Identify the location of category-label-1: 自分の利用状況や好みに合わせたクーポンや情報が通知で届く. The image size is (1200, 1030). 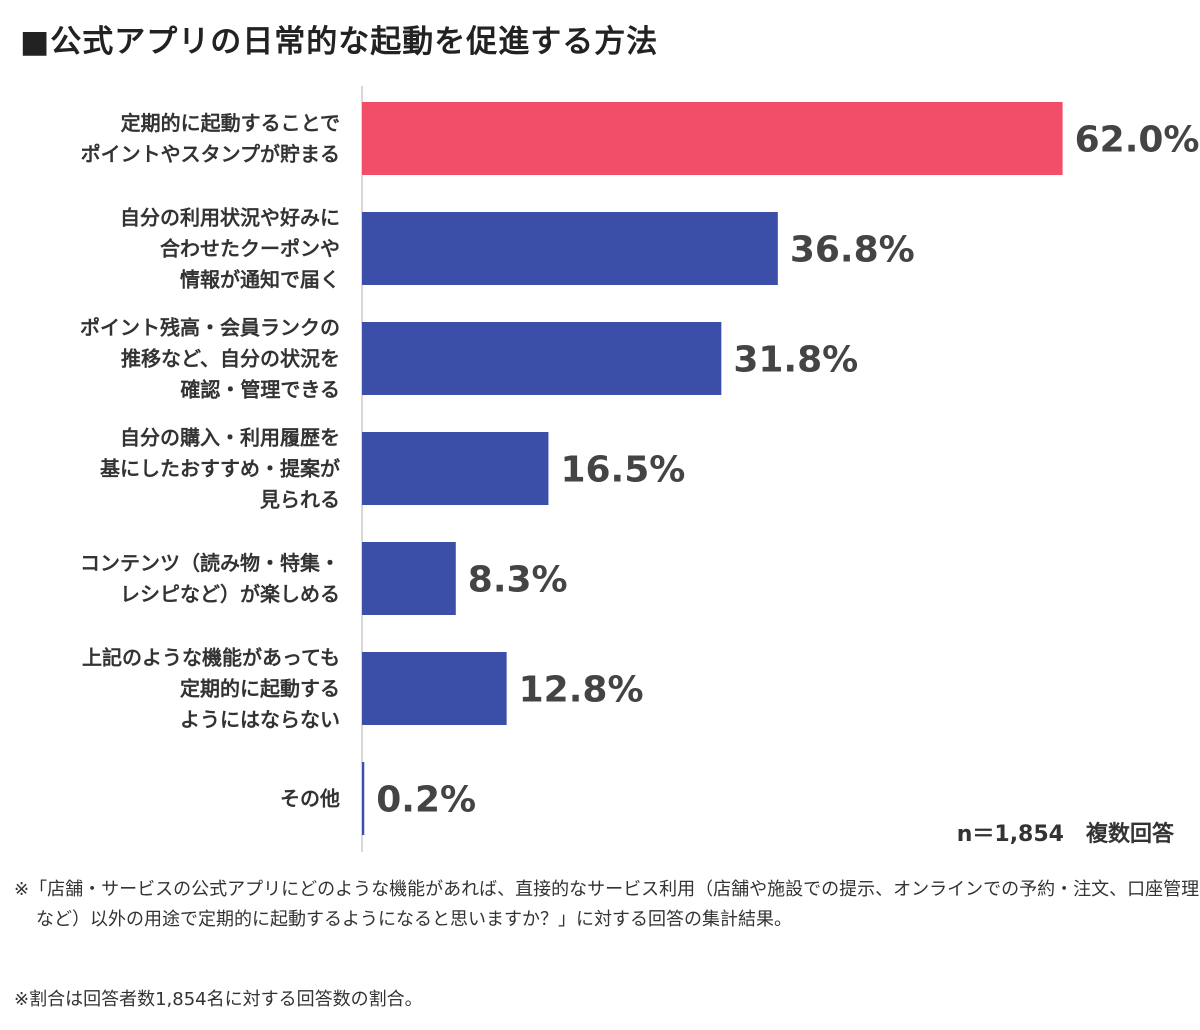
(230, 249).